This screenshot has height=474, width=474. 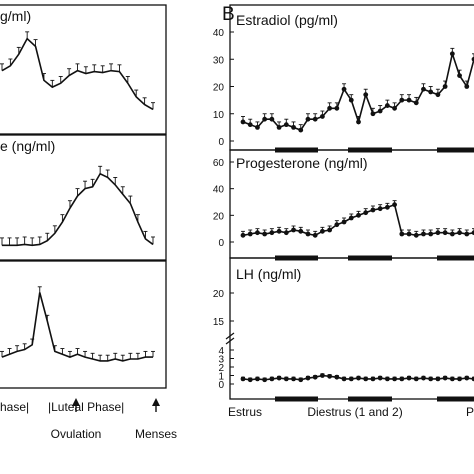 What do you see at coordinates (219, 60) in the screenshot?
I see `estradiol-y-tick: 30` at bounding box center [219, 60].